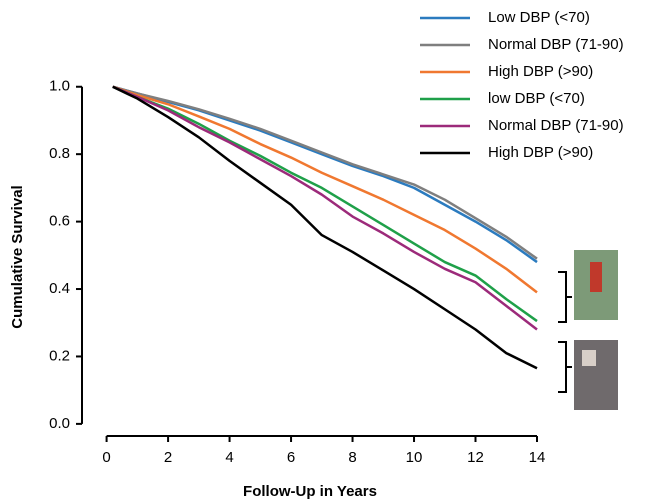 Image resolution: width=662 pixels, height=502 pixels. I want to click on legend-label: low DBP (<70), so click(536, 98).